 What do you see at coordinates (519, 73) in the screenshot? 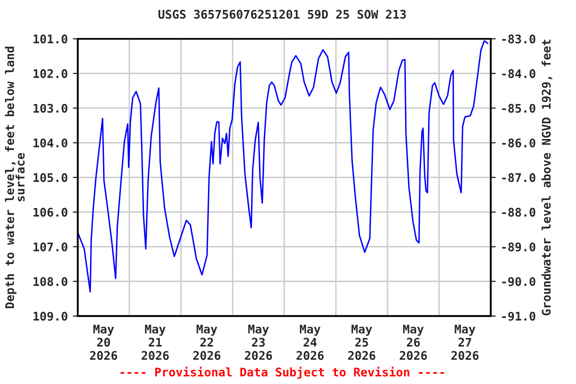
I see `y2-tick-label: -84.0` at bounding box center [519, 73].